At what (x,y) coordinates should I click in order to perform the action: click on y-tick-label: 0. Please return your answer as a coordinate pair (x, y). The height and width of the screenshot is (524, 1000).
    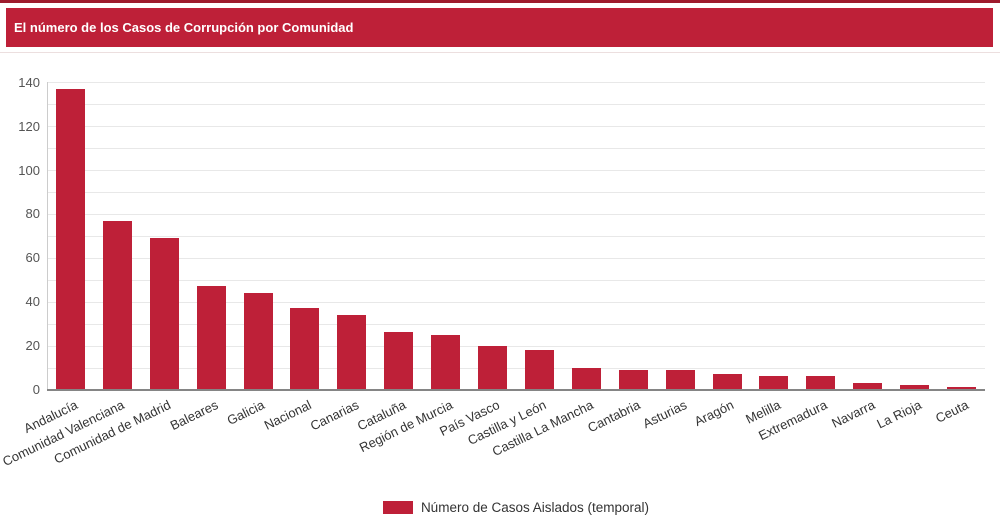
    Looking at the image, I should click on (36, 389).